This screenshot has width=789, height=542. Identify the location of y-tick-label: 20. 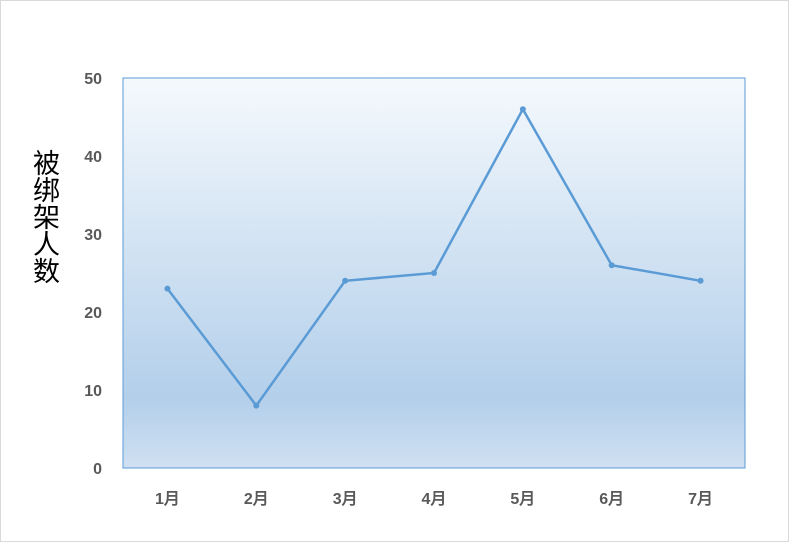
(93, 313).